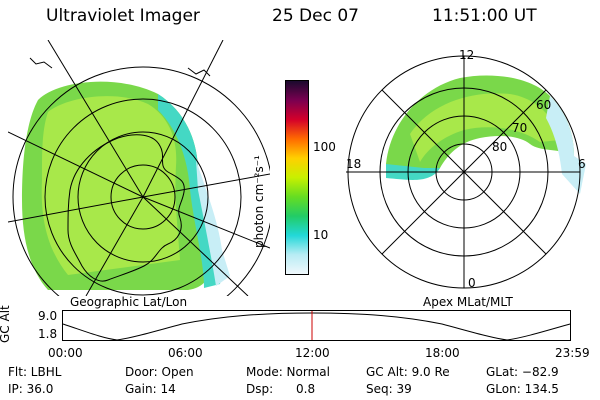  Describe the element at coordinates (6, 324) in the screenshot. I see `timeline-axis-label: GC Alt` at that location.